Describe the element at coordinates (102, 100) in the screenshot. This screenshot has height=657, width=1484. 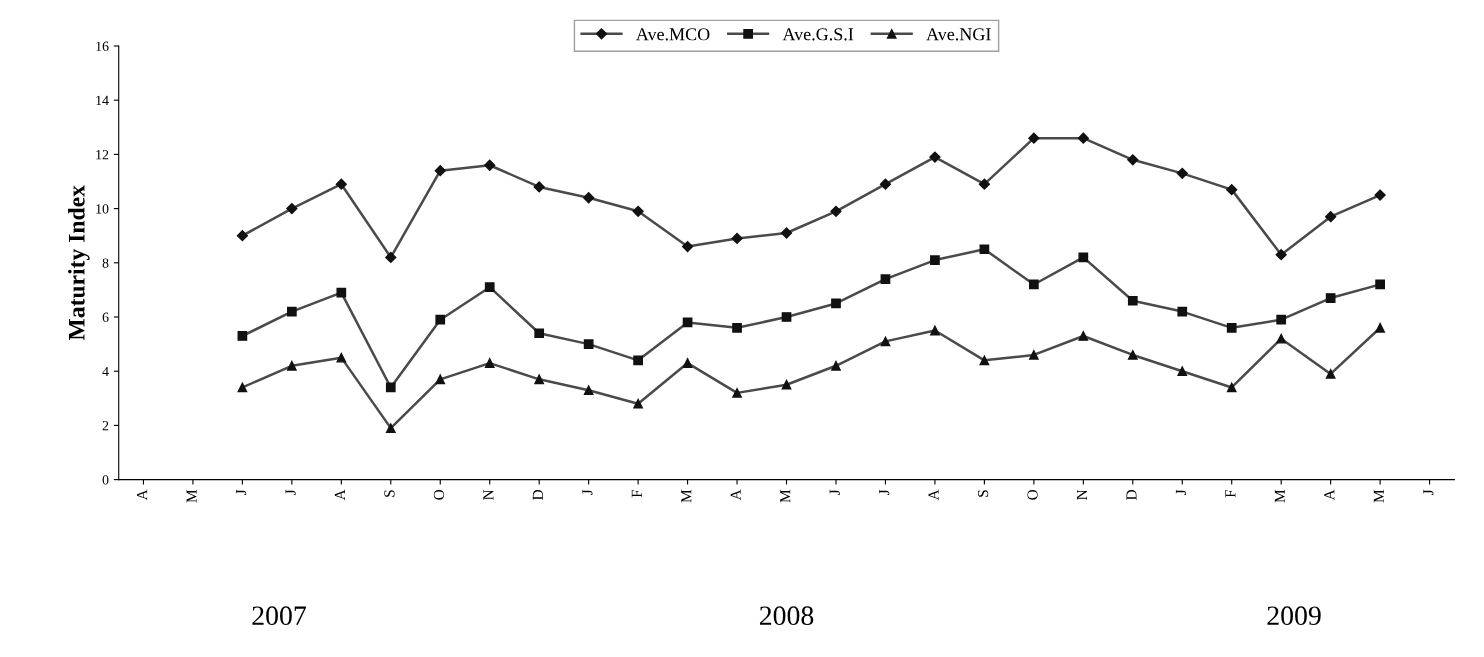
I see `y-tick-label: 14` at that location.